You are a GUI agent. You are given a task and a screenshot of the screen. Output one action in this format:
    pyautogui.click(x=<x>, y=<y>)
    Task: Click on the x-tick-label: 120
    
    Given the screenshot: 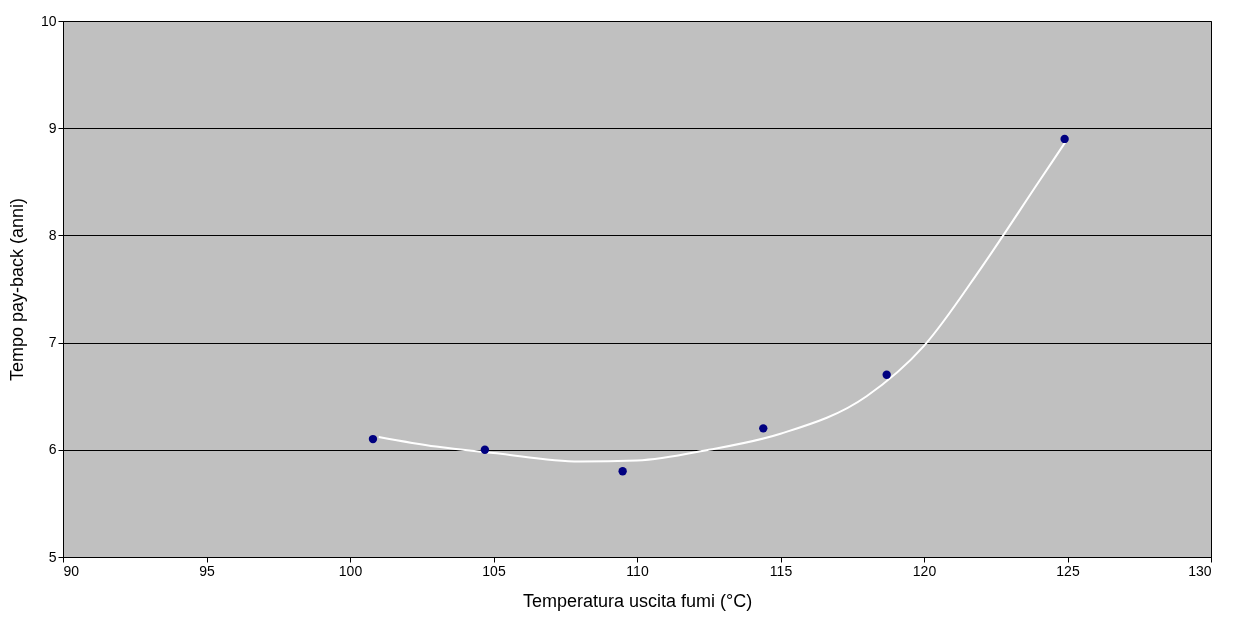 What is the action you would take?
    pyautogui.click(x=924, y=570)
    